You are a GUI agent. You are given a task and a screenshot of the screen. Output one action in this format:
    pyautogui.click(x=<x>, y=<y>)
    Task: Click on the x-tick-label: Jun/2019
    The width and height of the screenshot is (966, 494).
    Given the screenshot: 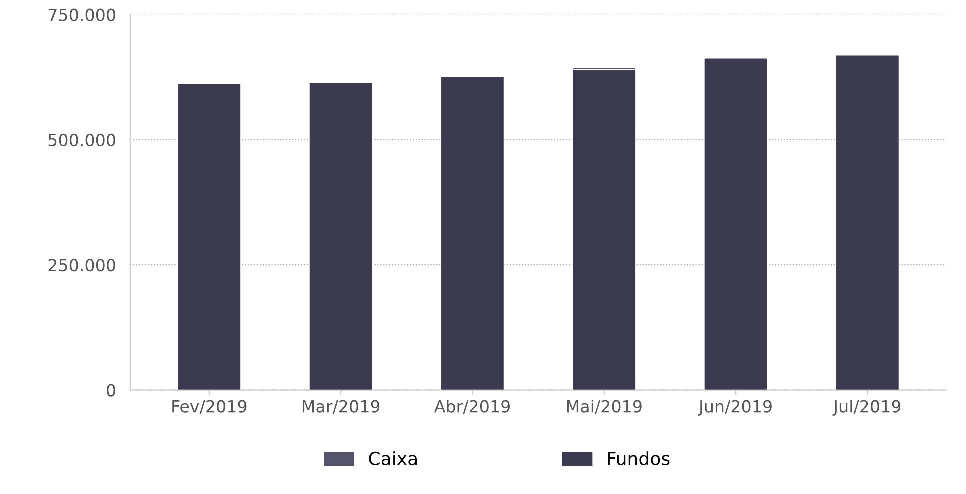 What is the action you would take?
    pyautogui.click(x=735, y=408)
    